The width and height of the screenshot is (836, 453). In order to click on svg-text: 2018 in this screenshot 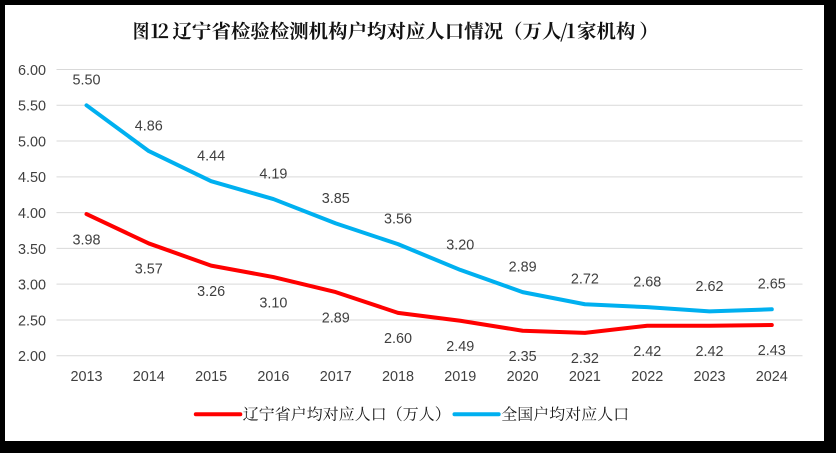, I will do `click(398, 377)`.